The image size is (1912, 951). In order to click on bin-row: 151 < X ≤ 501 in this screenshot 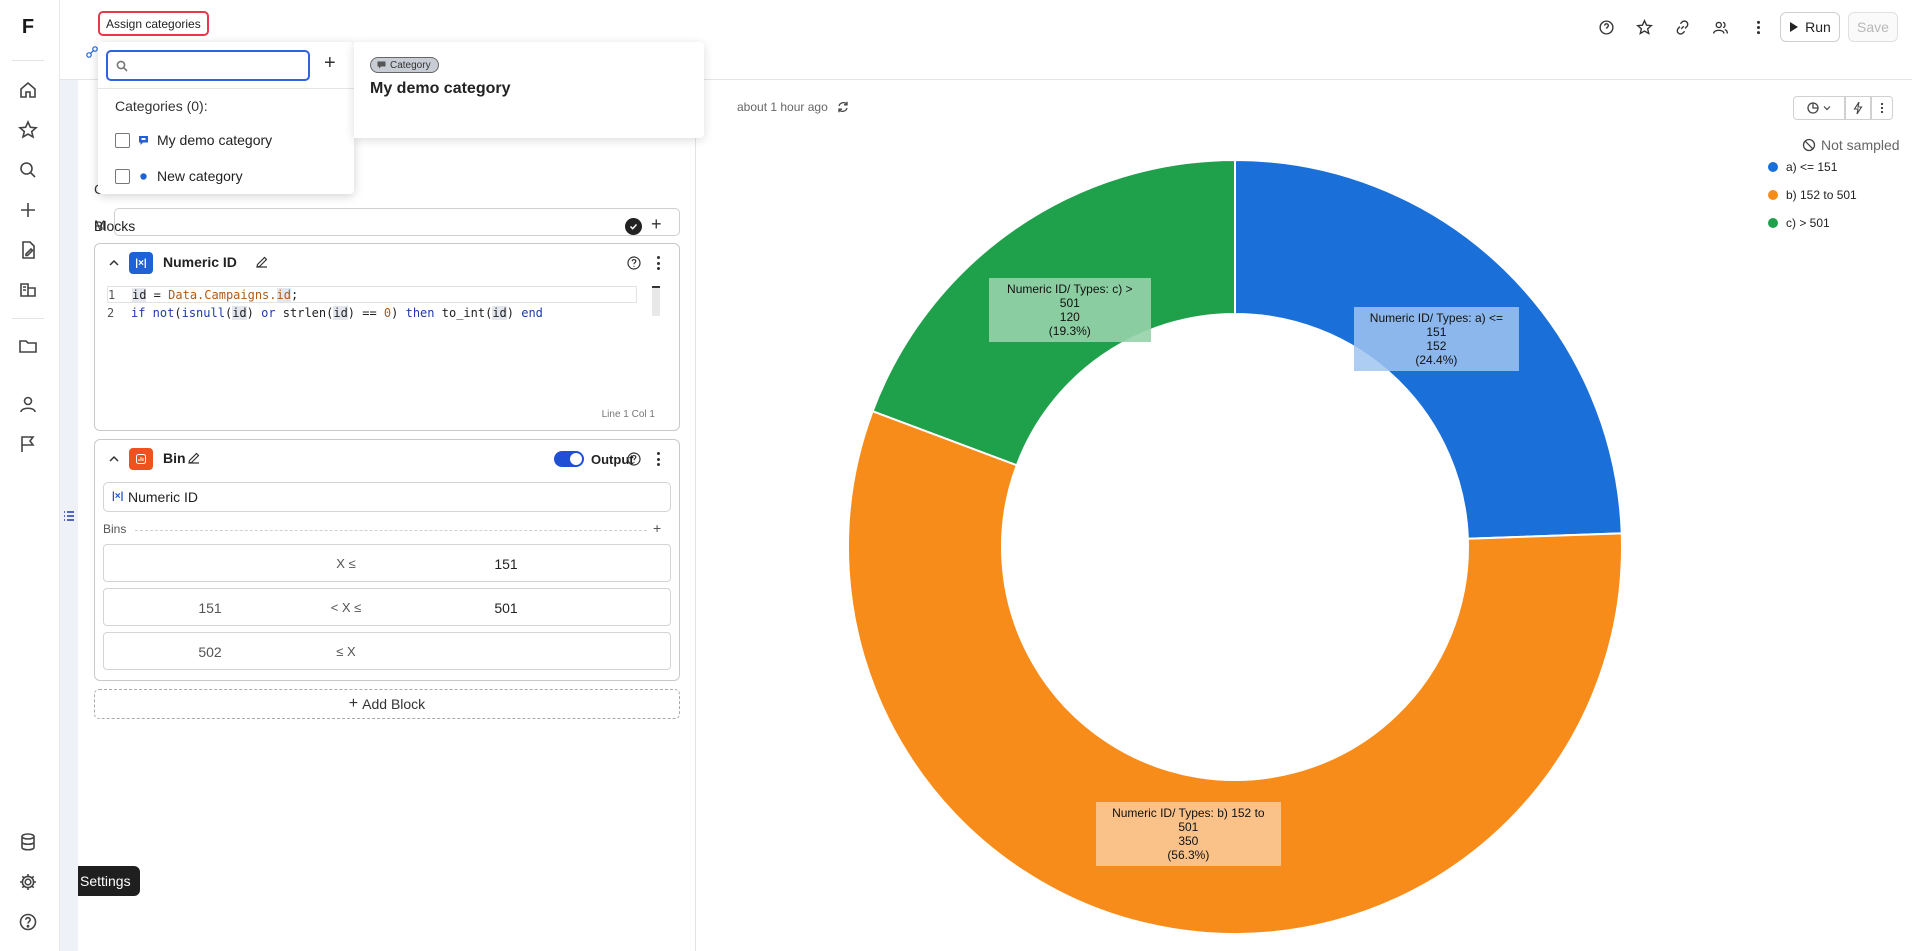, I will do `click(387, 607)`.